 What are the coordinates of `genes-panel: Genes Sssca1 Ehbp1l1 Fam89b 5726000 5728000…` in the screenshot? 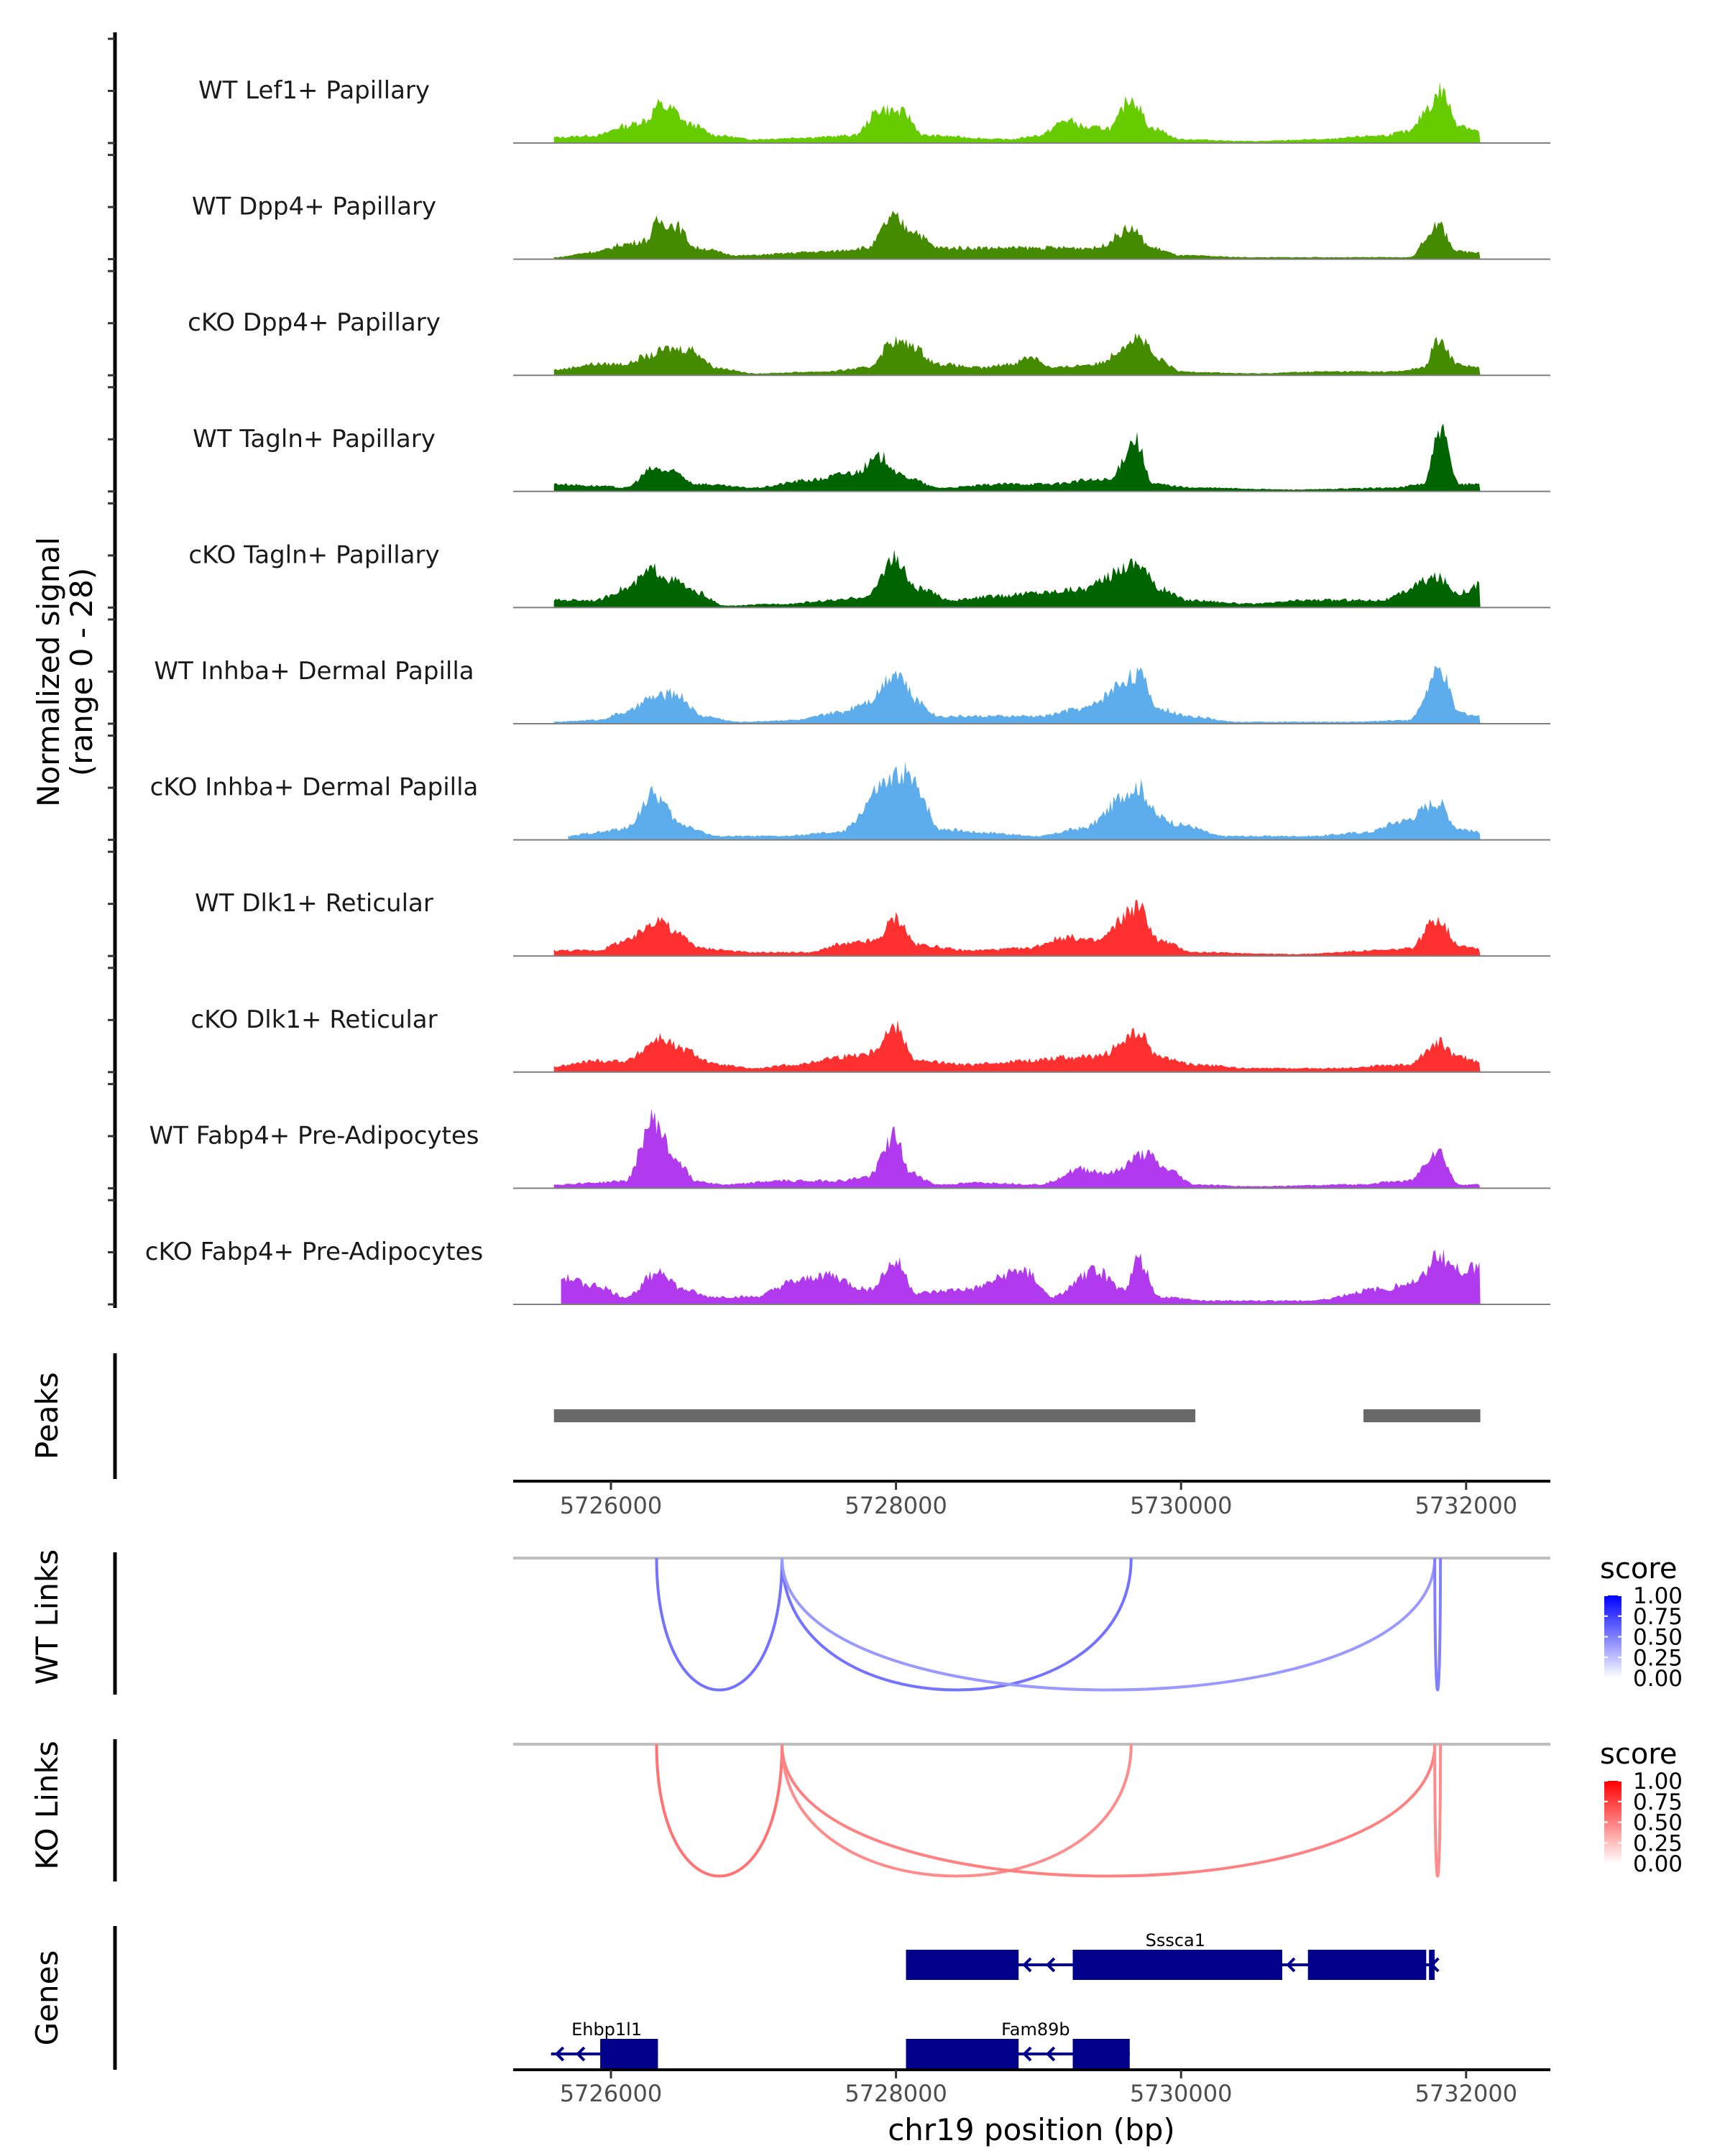 It's located at (789, 2037).